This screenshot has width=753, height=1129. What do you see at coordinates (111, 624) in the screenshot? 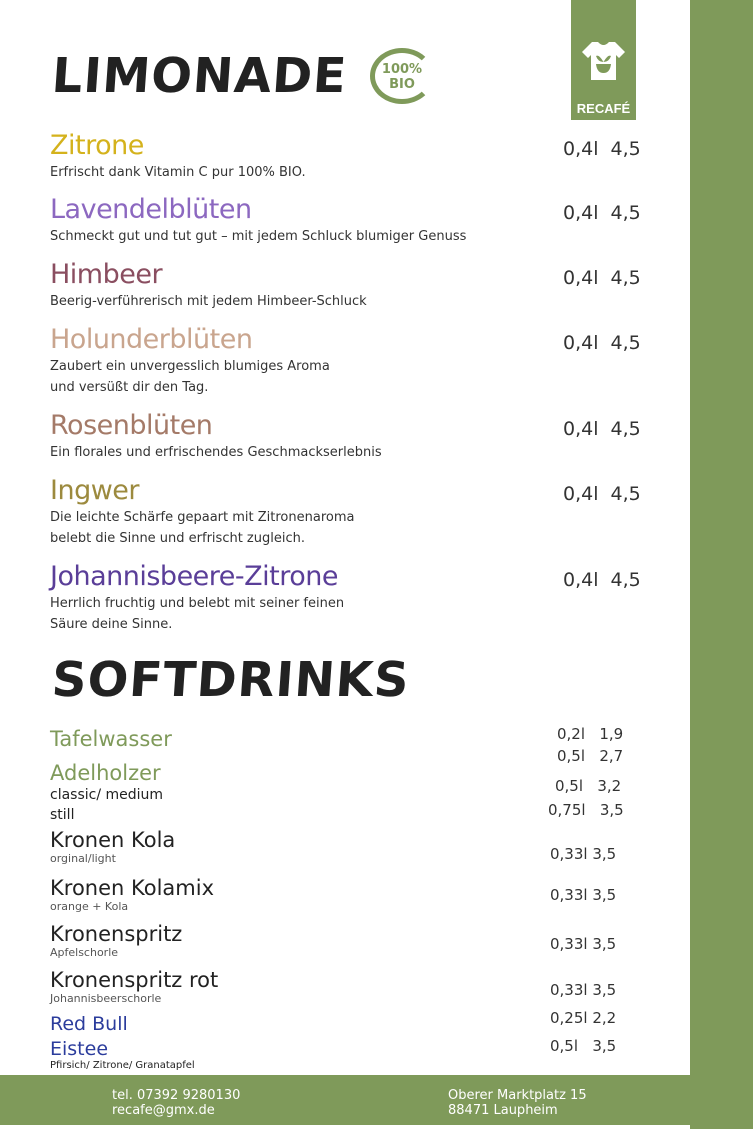
I see `item-desc: Säure deine Sinne.` at bounding box center [111, 624].